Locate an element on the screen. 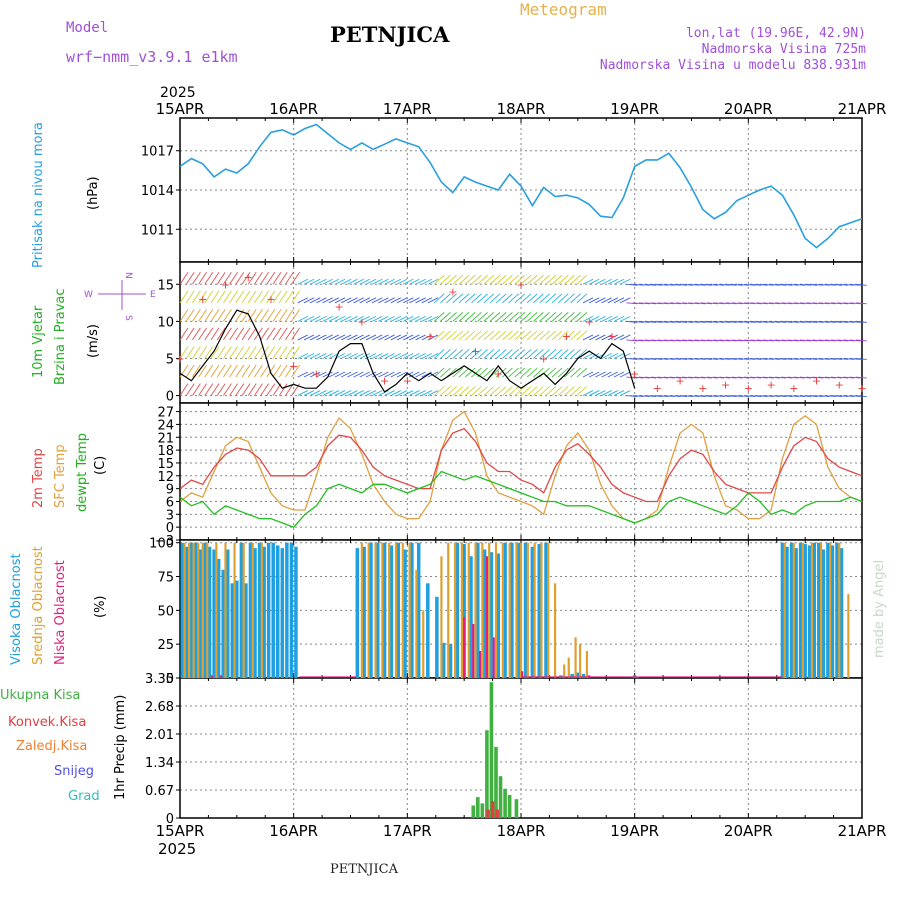 This screenshot has width=900, height=900. wind-speed-line is located at coordinates (407, 351).